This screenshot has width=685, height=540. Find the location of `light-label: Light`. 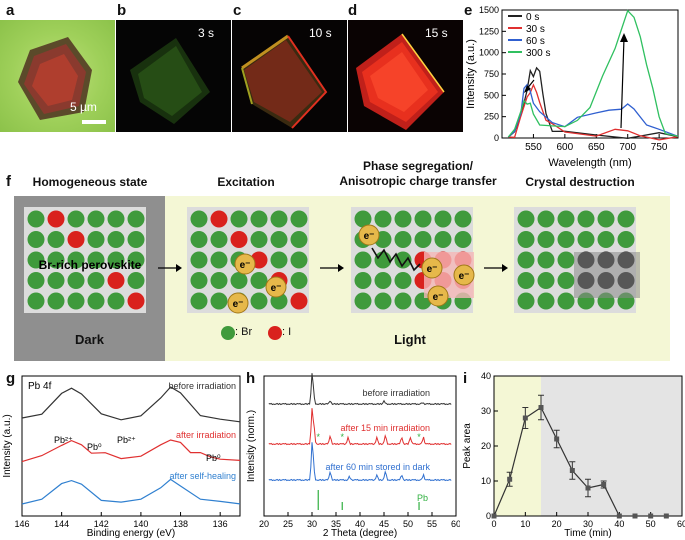

light-label: Light is located at coordinates (410, 339).